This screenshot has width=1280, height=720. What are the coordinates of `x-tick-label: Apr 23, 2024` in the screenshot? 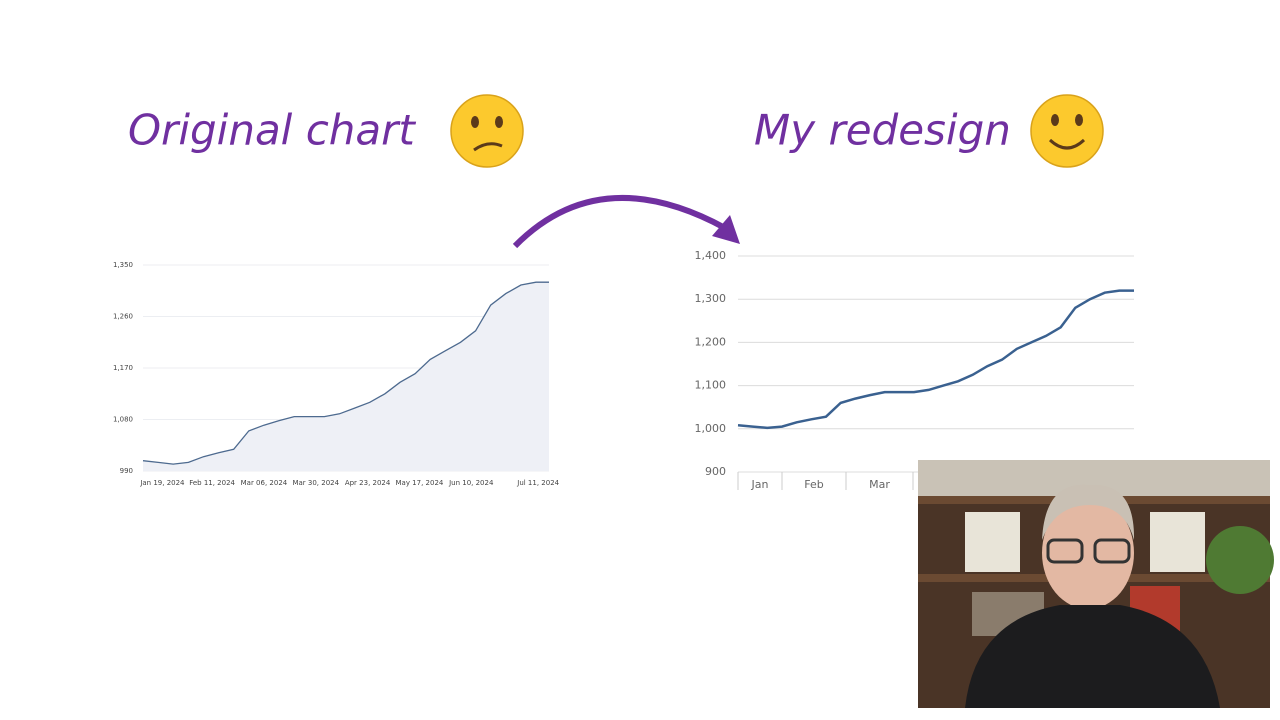 It's located at (368, 483).